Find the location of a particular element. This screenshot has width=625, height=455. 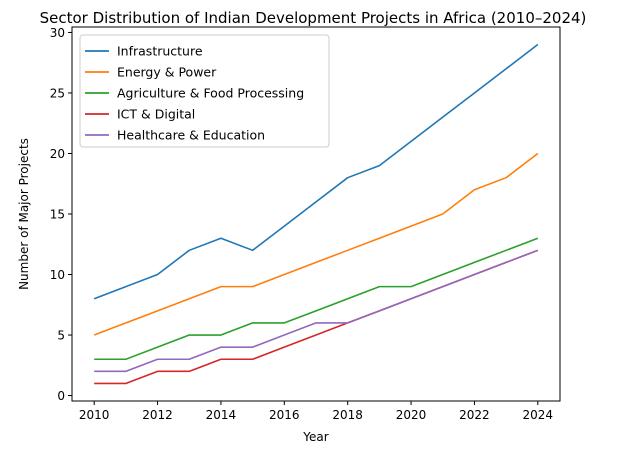

y-tick-label: 15 is located at coordinates (57, 215).